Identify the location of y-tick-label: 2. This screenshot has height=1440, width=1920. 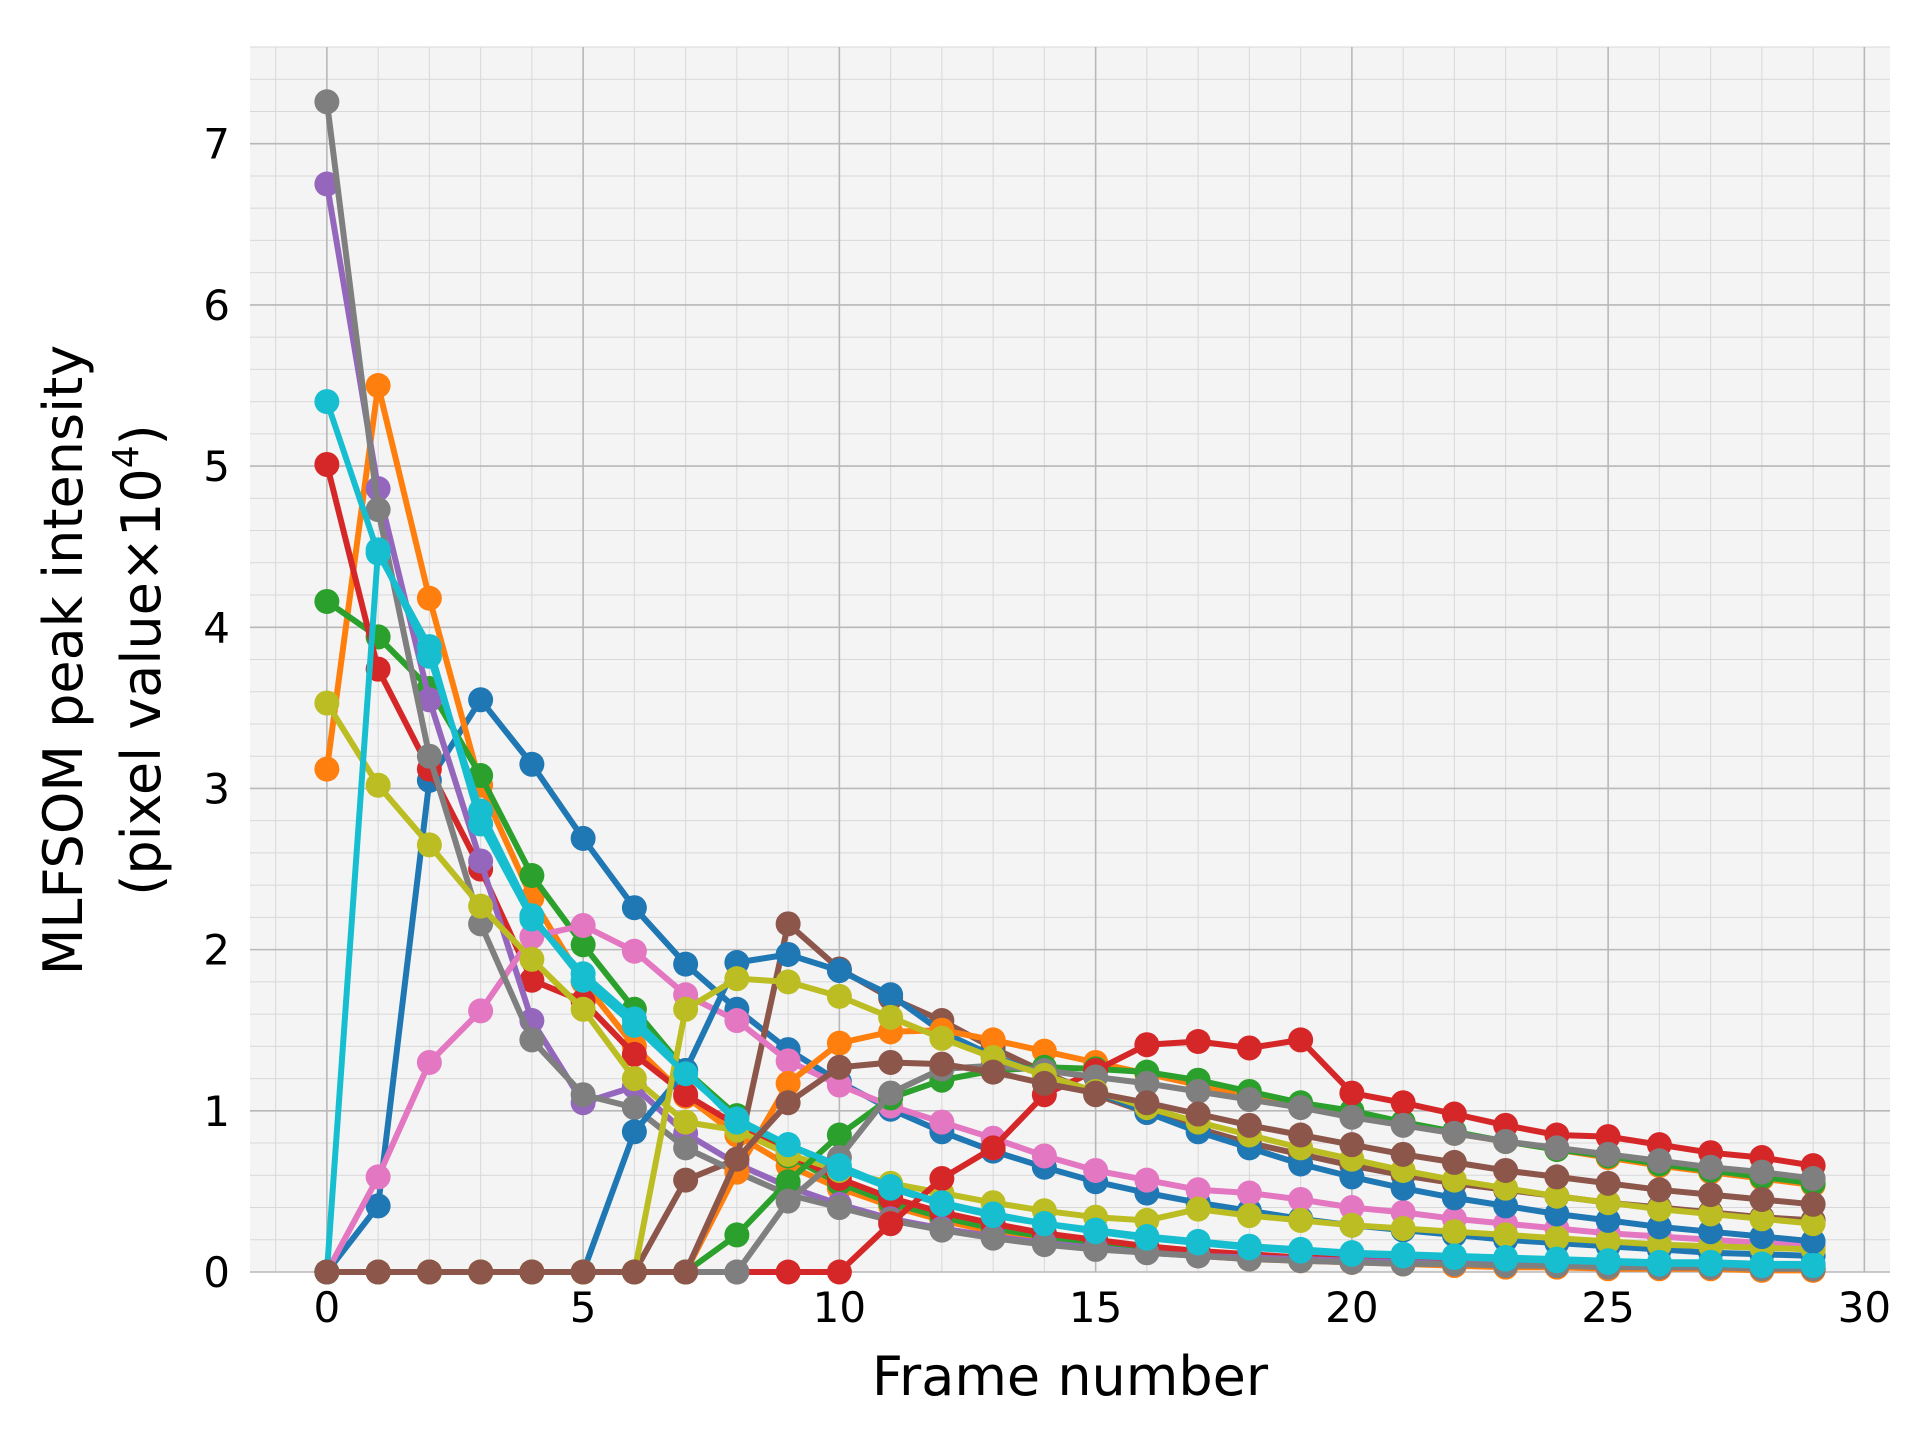
(216, 950).